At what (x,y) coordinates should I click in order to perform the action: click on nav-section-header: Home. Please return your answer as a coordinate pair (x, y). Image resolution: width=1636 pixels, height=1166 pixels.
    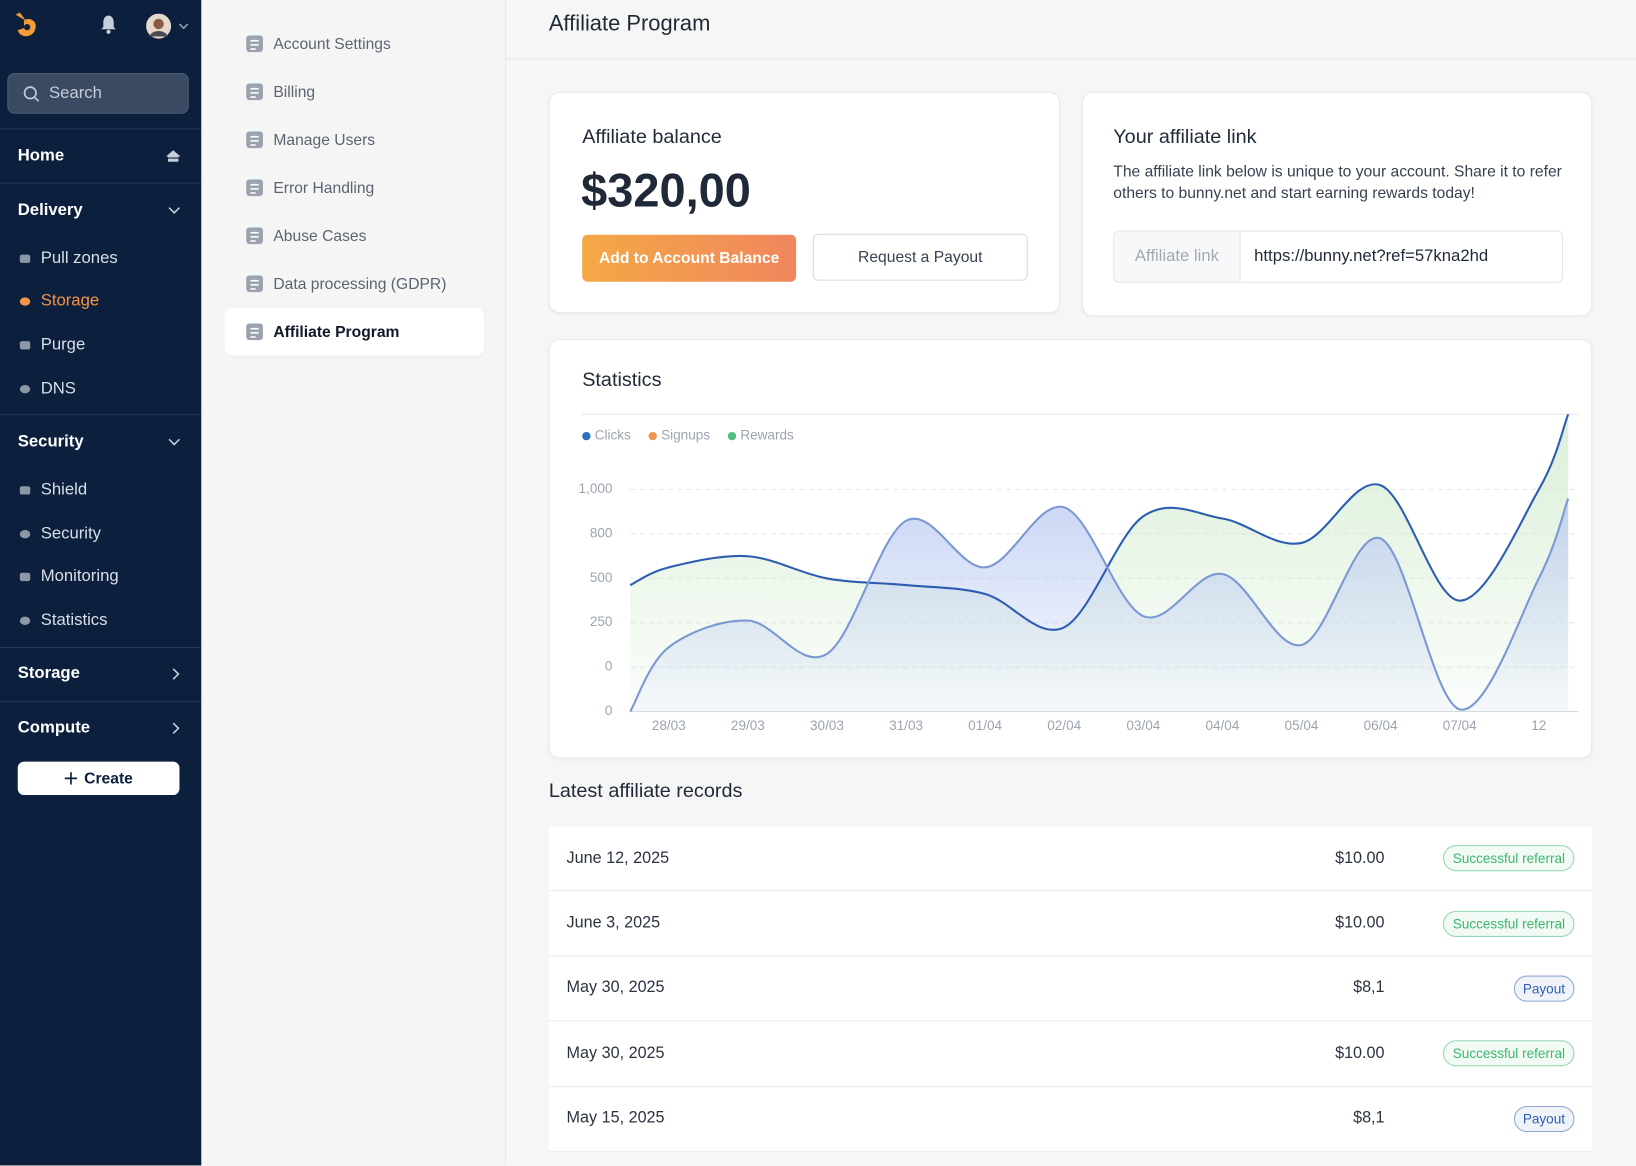
    Looking at the image, I should click on (100, 155).